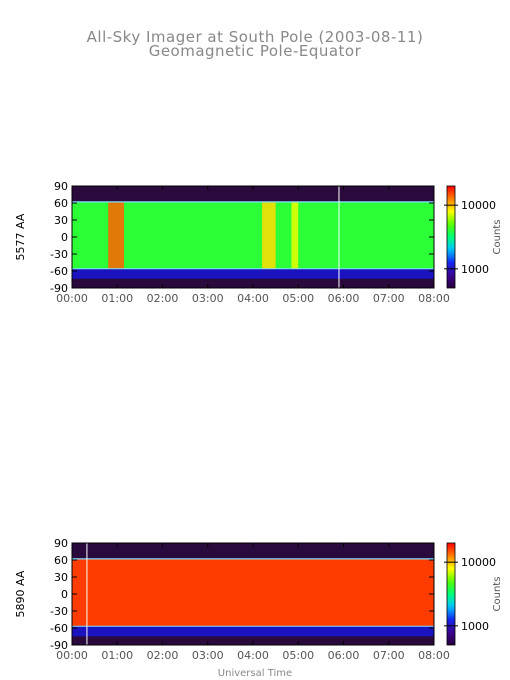  What do you see at coordinates (20, 236) in the screenshot?
I see `y-axis-label: 5577 AA` at bounding box center [20, 236].